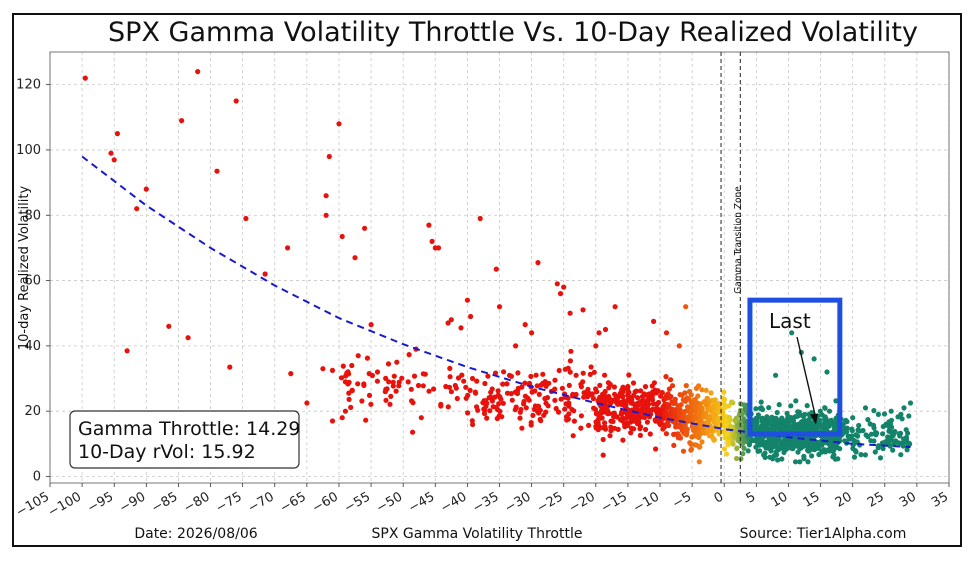  What do you see at coordinates (790, 321) in the screenshot?
I see `last-label: Last` at bounding box center [790, 321].